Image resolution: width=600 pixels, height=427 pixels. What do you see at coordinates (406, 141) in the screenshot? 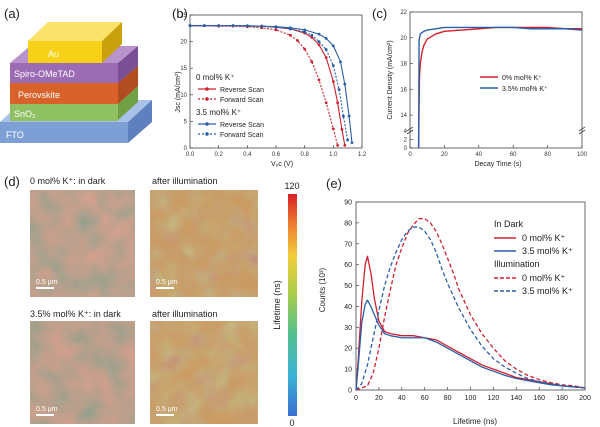
I see `c-y-tick-label: 2` at bounding box center [406, 141].